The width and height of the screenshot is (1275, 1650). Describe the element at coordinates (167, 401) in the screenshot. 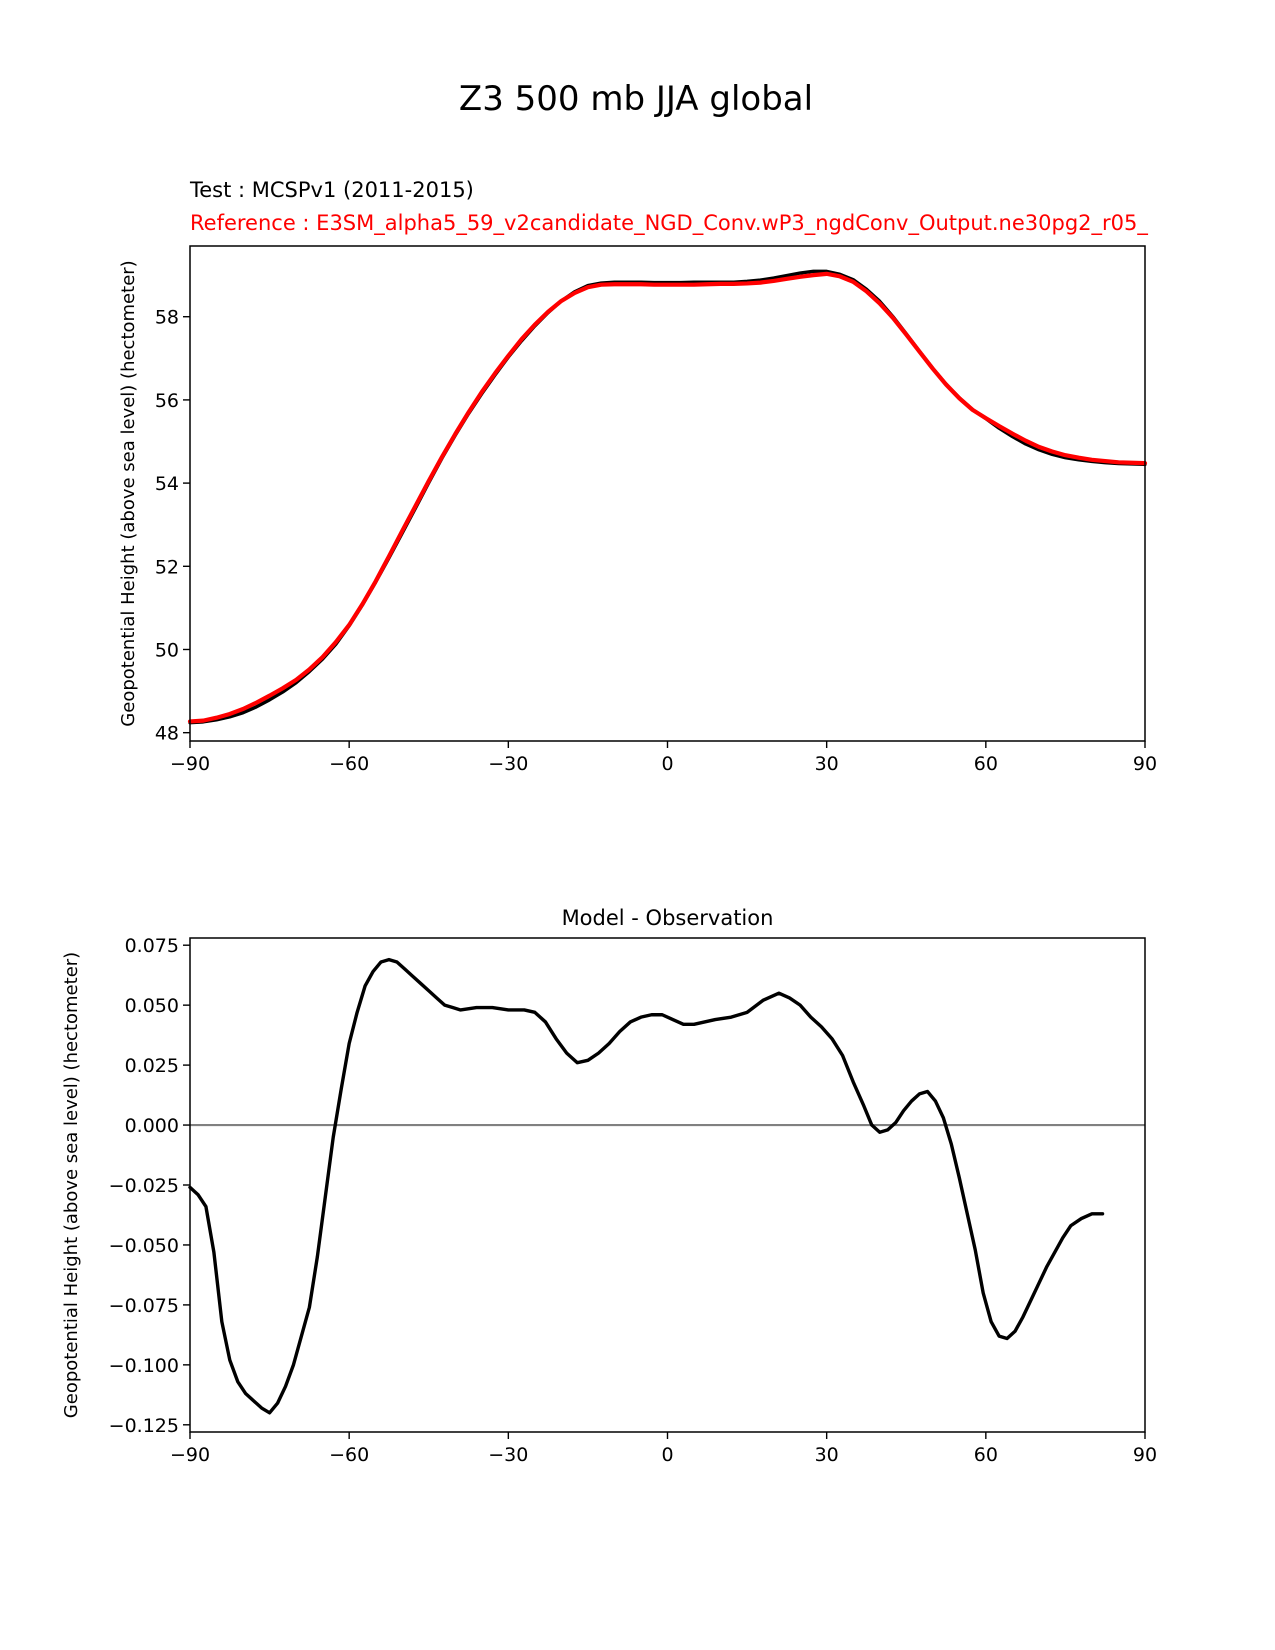

I see `top-y-tick-label: 56` at that location.